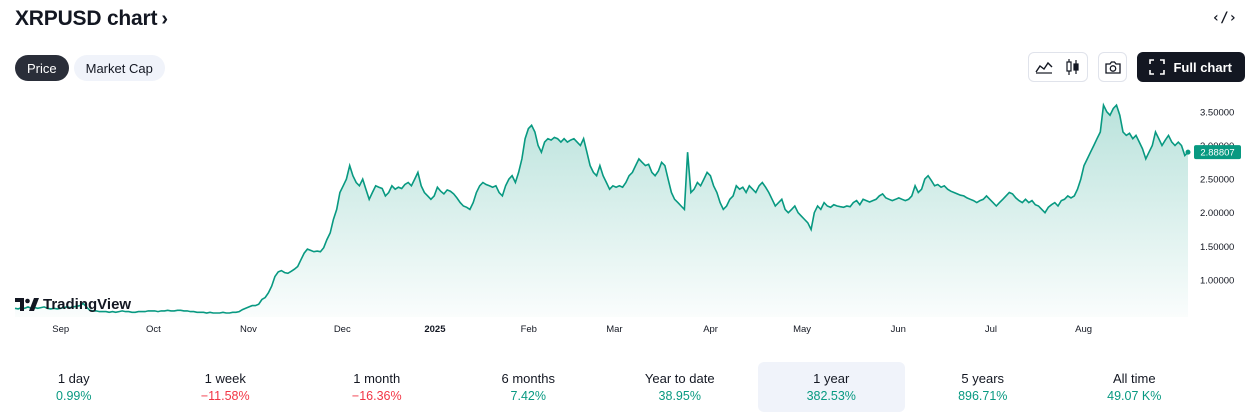  Describe the element at coordinates (1217, 112) in the screenshot. I see `y-tick-label: 3.50000` at that location.